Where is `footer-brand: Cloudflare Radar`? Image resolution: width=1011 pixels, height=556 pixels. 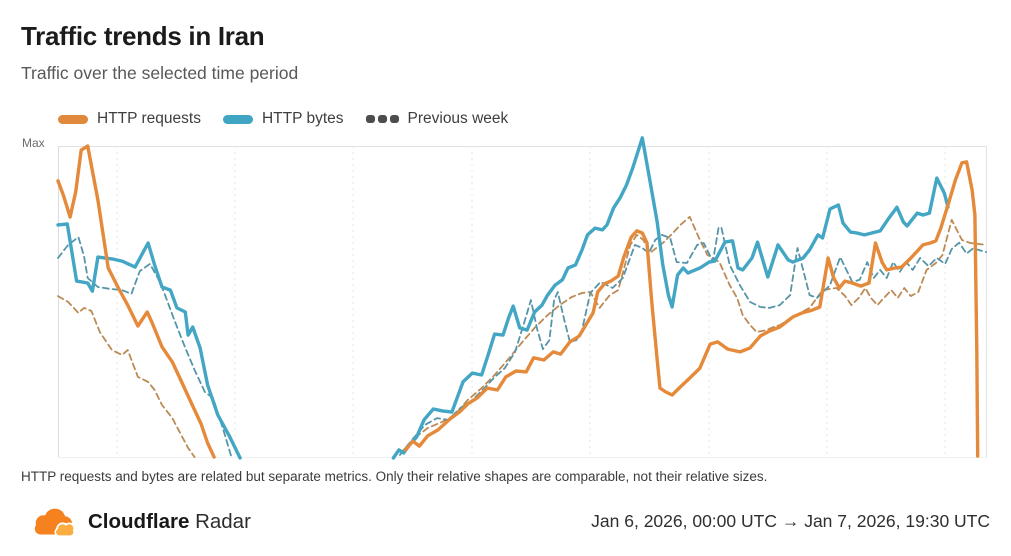 footer-brand: Cloudflare Radar is located at coordinates (140, 522).